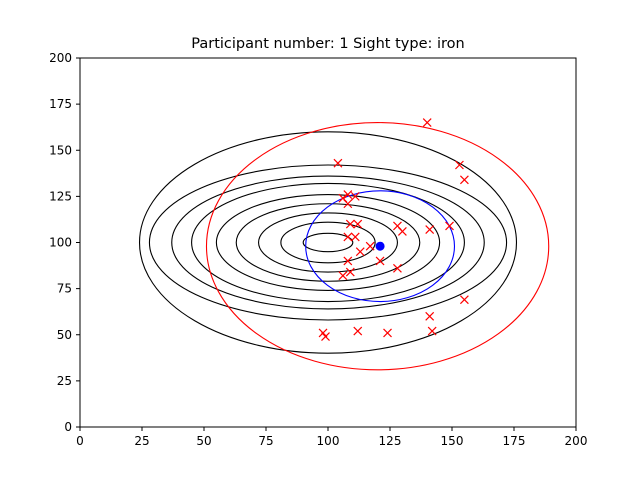 This screenshot has height=480, width=640. Describe the element at coordinates (64, 381) in the screenshot. I see `y-tick-label-25: 25` at that location.